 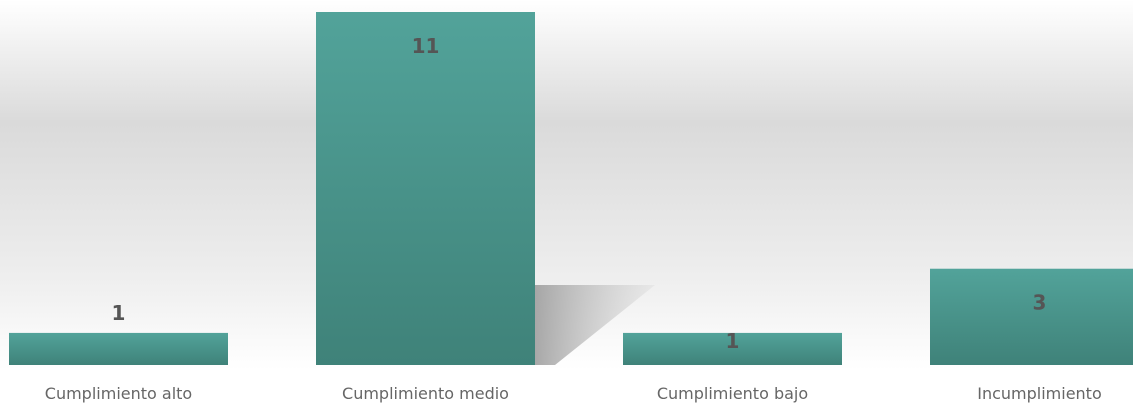 What do you see at coordinates (425, 393) in the screenshot?
I see `category-label-cumplimiento-medio: Cumplimiento medio` at bounding box center [425, 393].